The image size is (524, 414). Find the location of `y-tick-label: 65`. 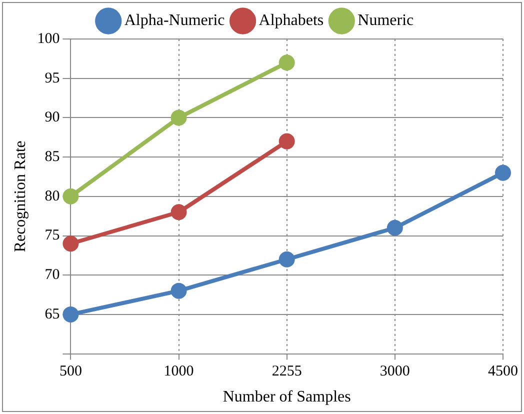

y-tick-label: 65 is located at coordinates (52, 314).